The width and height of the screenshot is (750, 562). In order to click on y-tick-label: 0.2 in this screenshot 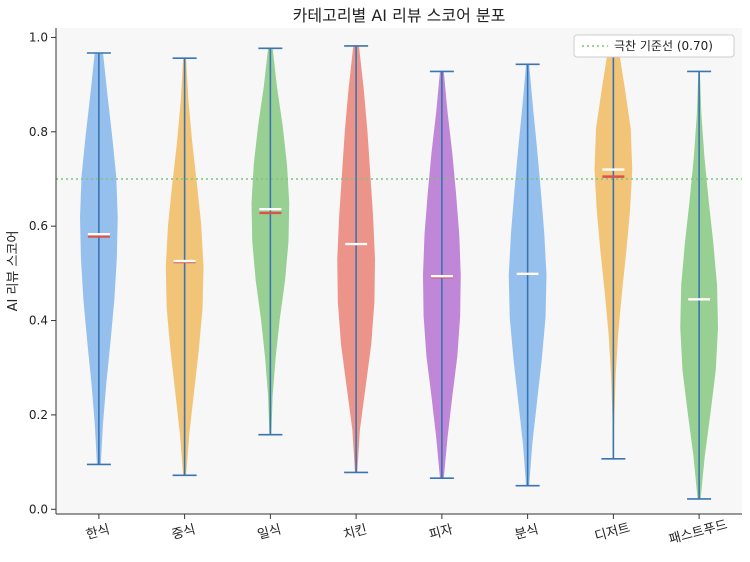, I will do `click(38, 415)`.